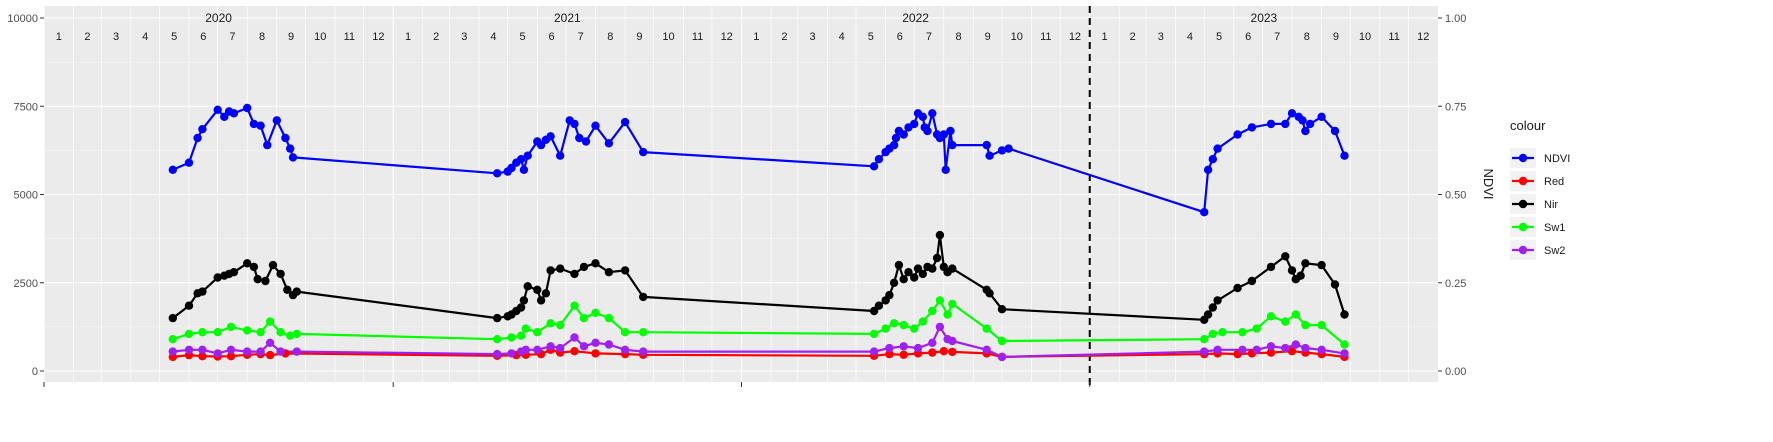  Describe the element at coordinates (1423, 37) in the screenshot. I see `month-label: 12` at that location.